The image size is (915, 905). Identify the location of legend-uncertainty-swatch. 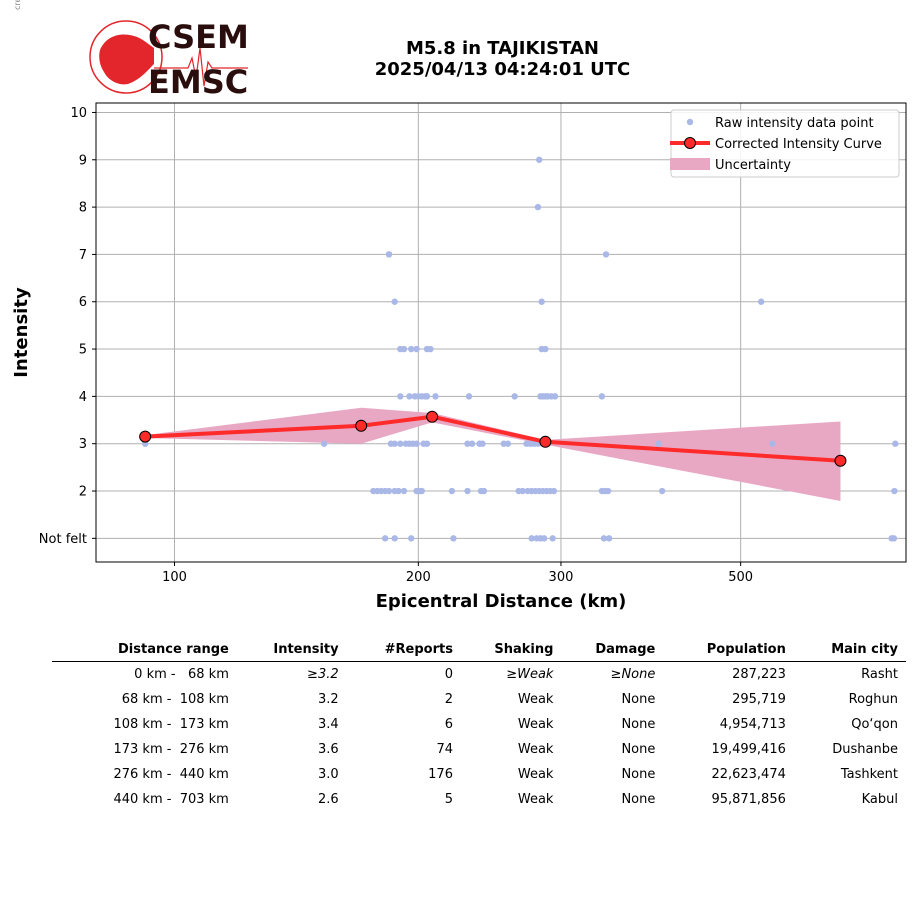
(690, 164).